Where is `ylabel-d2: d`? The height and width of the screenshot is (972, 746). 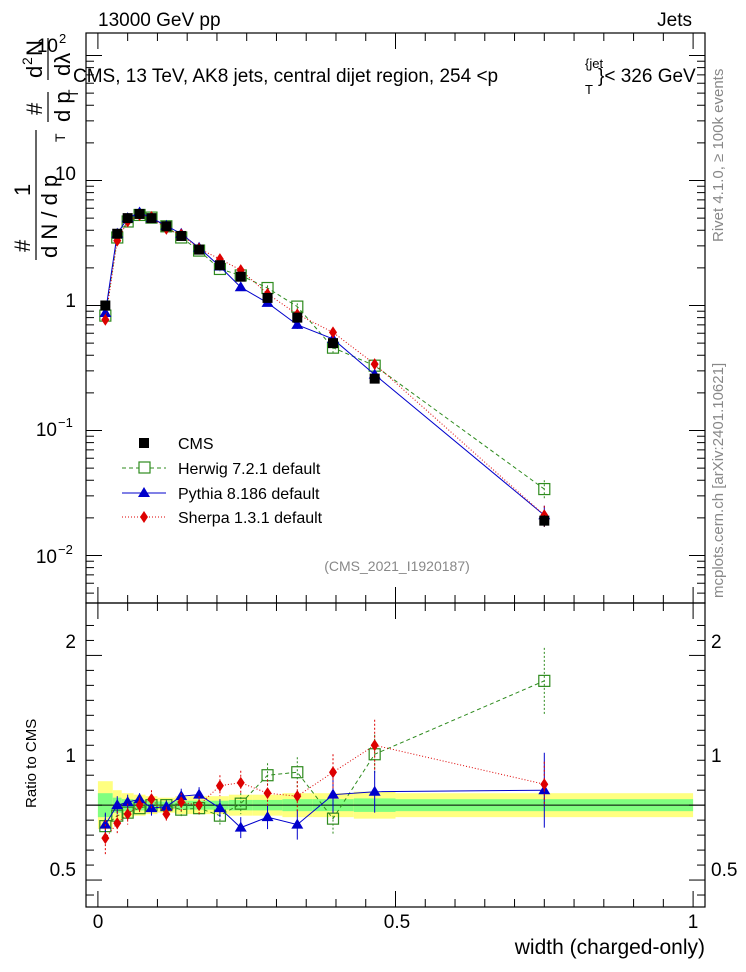 ylabel-d2: d is located at coordinates (34, 72).